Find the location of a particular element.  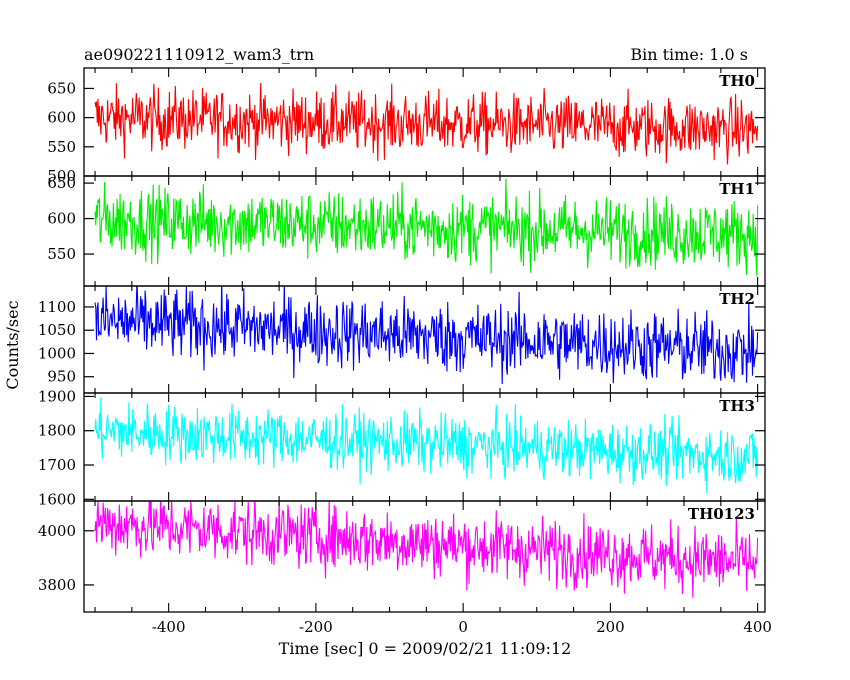

panel-label-th2: TH2 is located at coordinates (737, 299).